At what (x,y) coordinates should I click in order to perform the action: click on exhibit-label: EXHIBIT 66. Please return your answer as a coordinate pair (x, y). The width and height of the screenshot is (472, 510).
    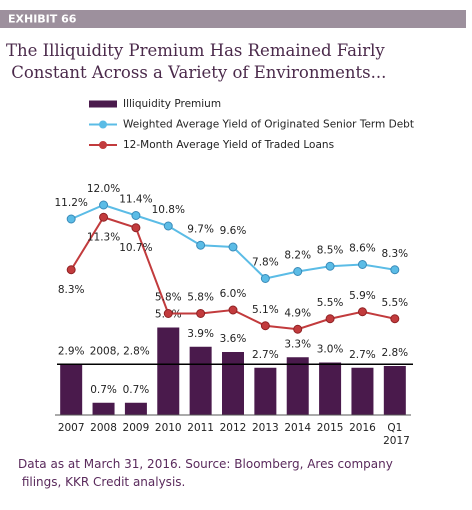
    Looking at the image, I should click on (42, 19).